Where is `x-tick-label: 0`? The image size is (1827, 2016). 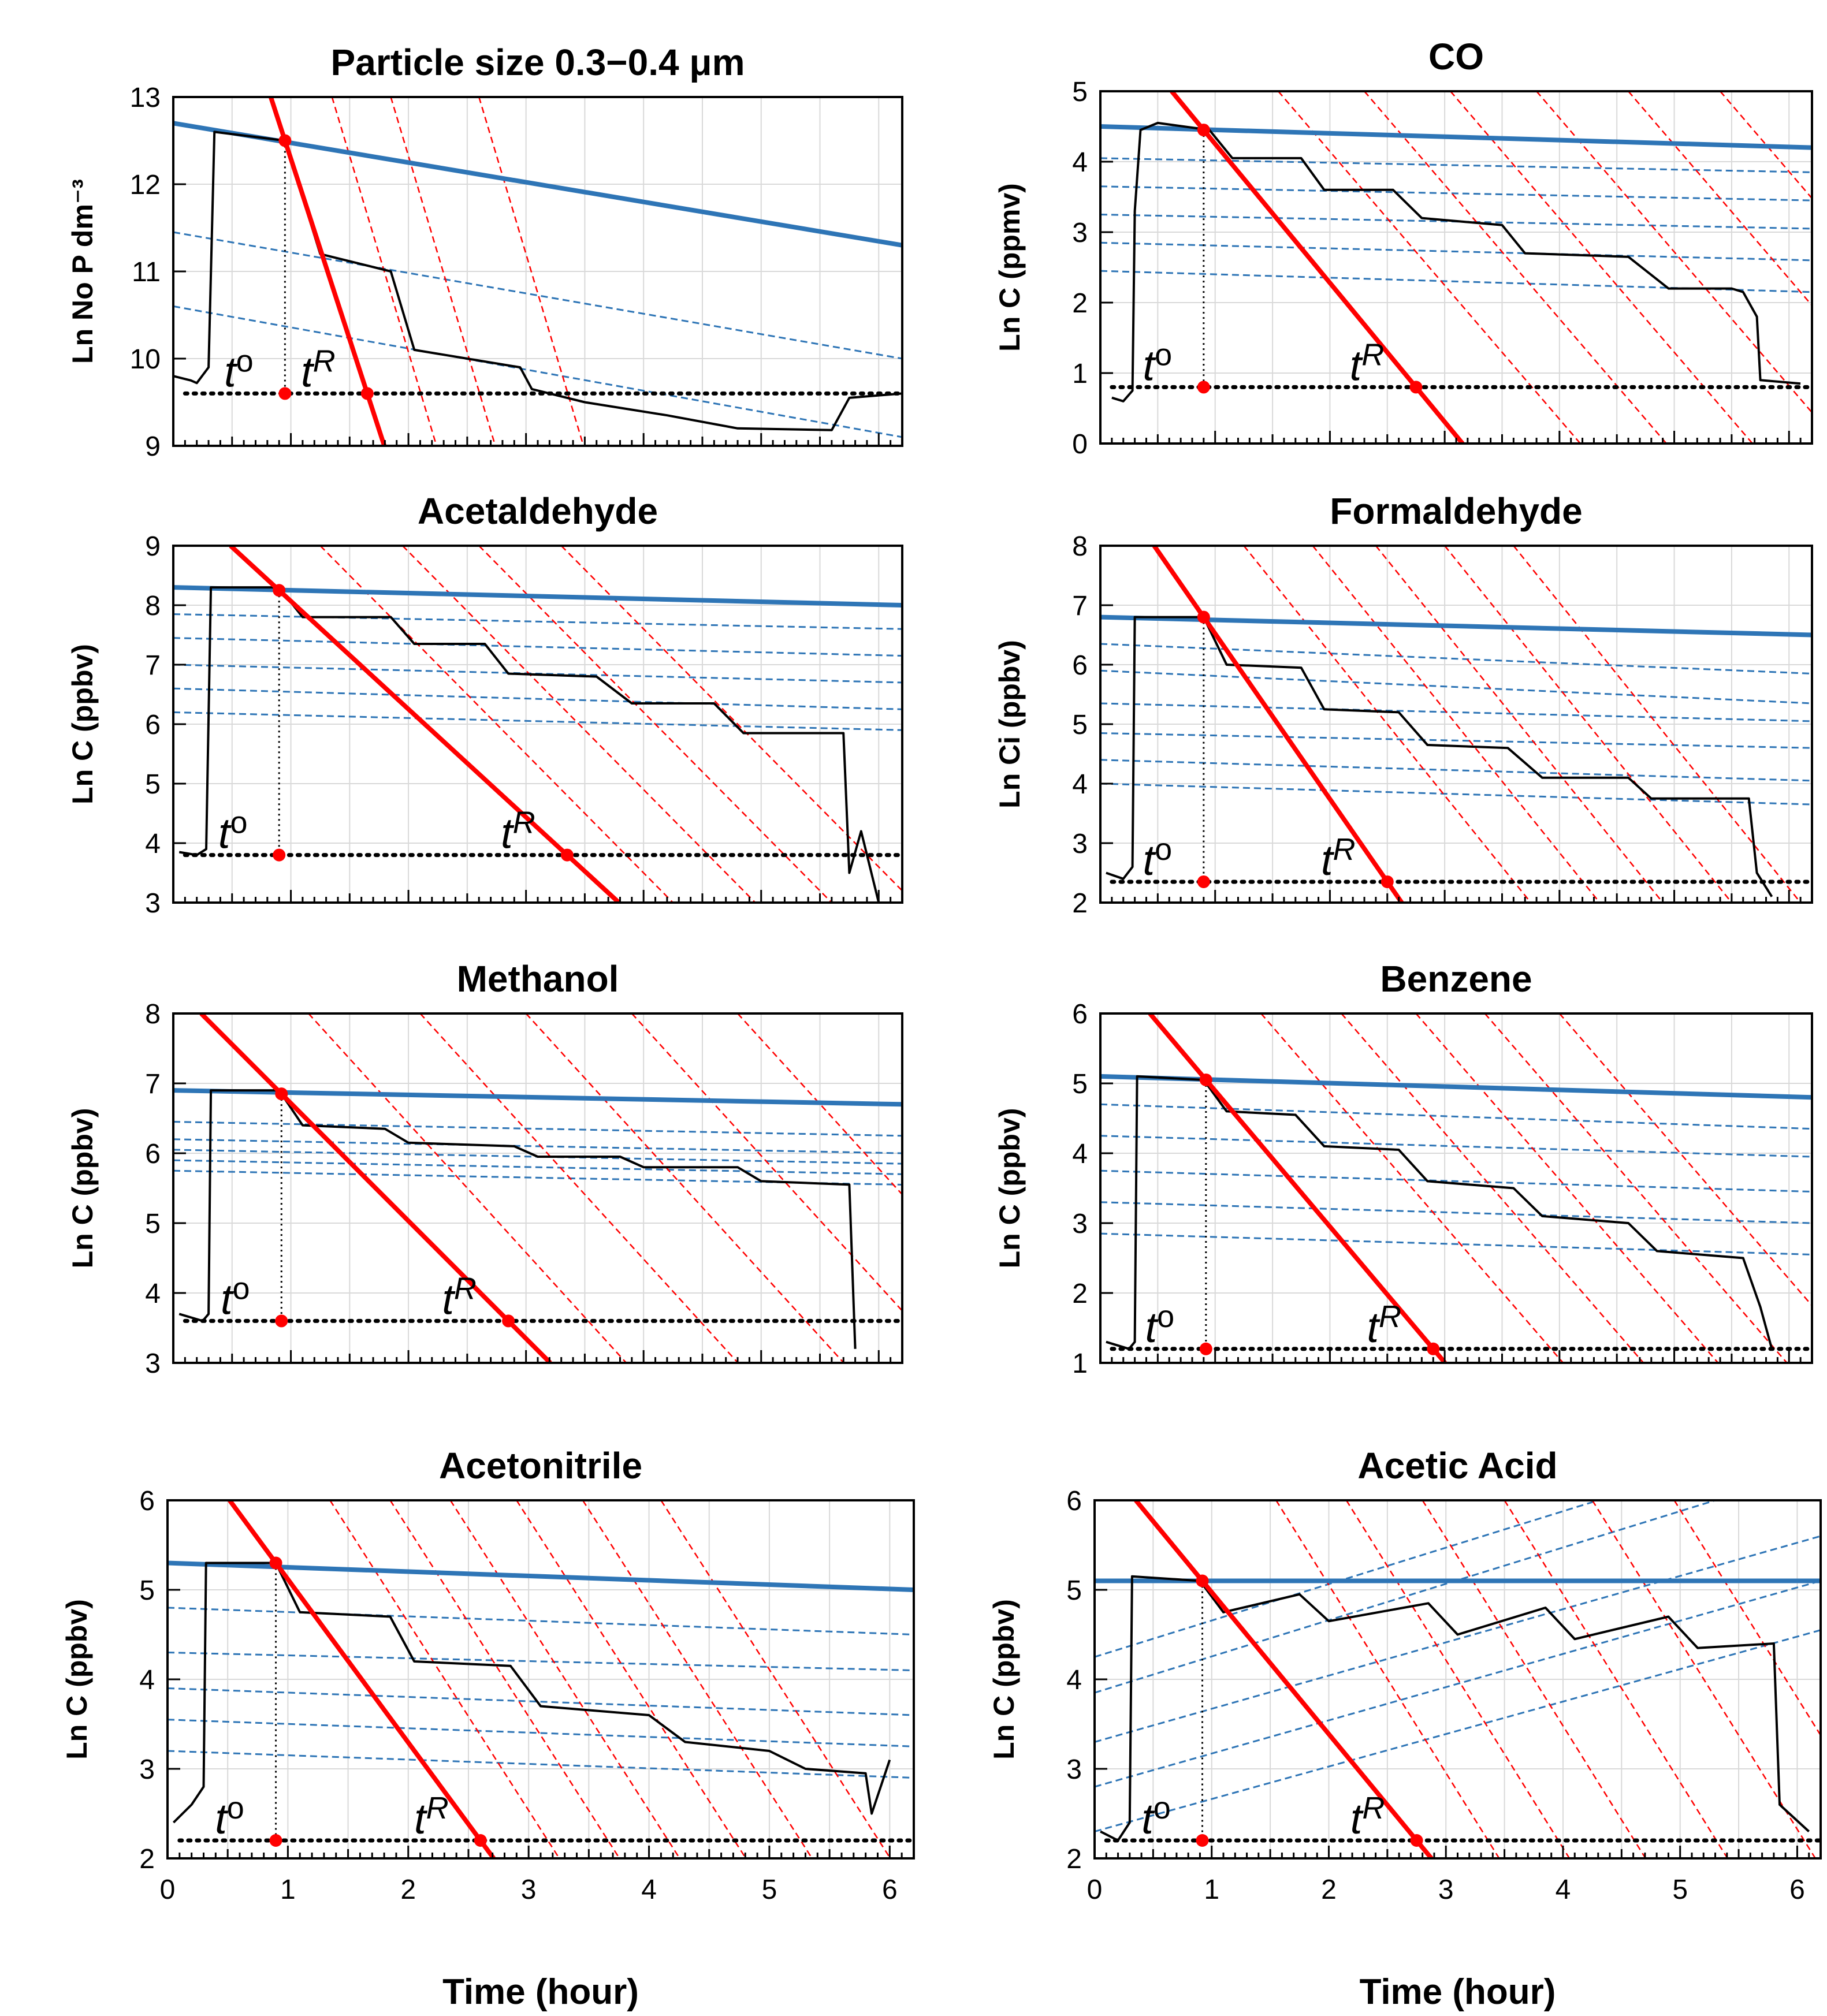
x-tick-label: 0 is located at coordinates (168, 1890).